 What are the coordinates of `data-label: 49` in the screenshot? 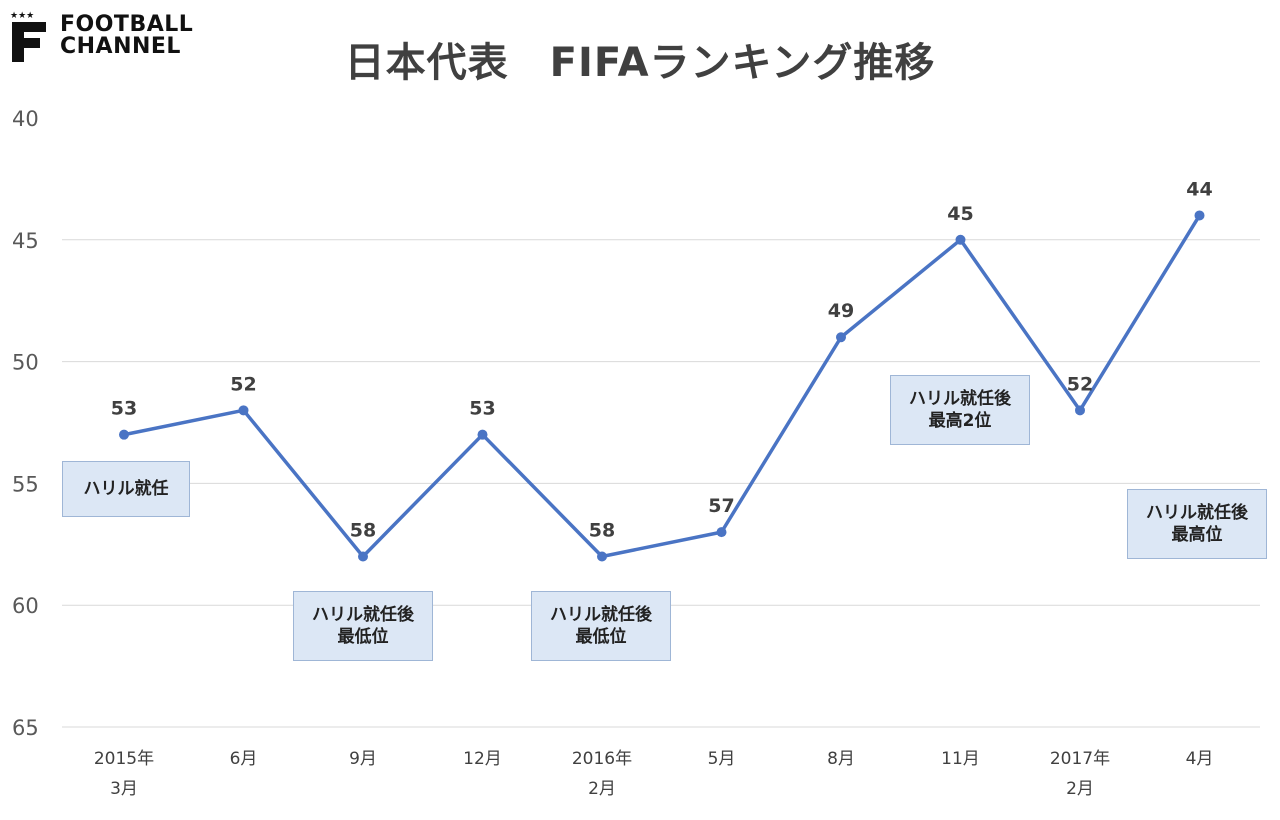 It's located at (841, 311).